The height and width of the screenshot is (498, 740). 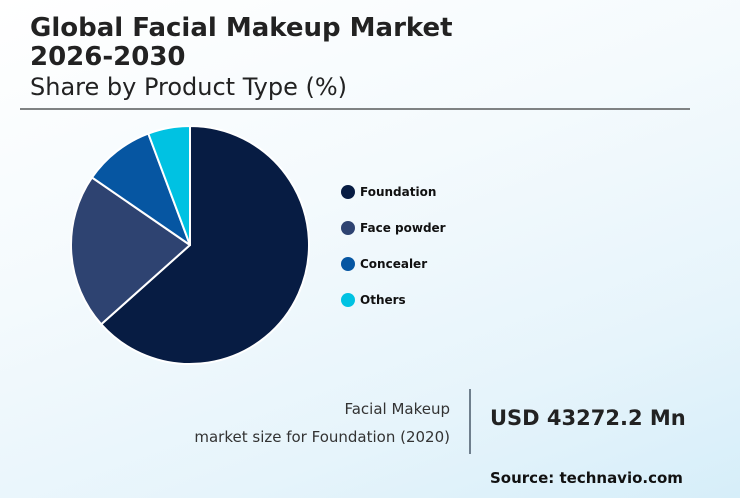 I want to click on market-size-value: USD 43272.2 Mn, so click(x=588, y=418).